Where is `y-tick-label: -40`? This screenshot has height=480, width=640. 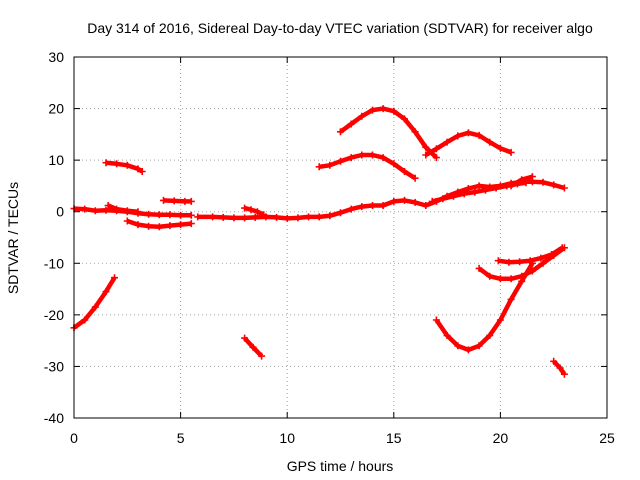 y-tick-label: -40 is located at coordinates (54, 418).